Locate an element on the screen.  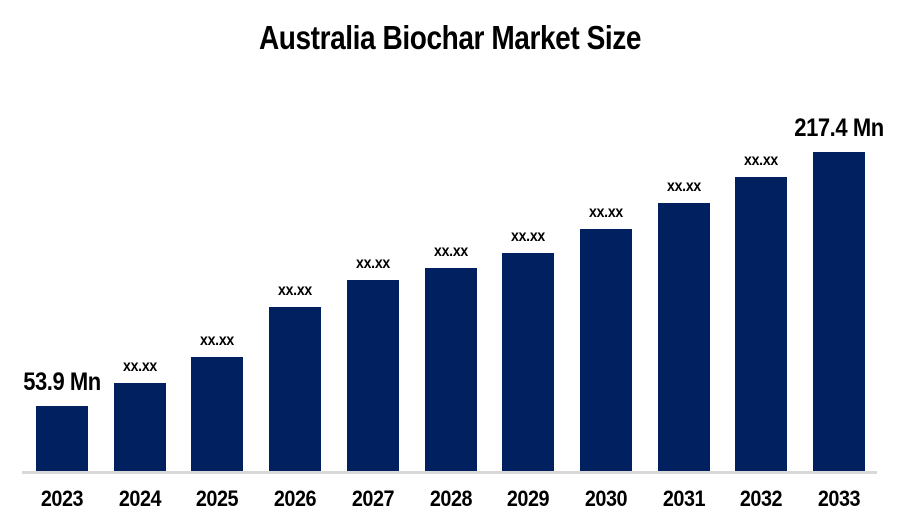
bar-2026 is located at coordinates (295, 389).